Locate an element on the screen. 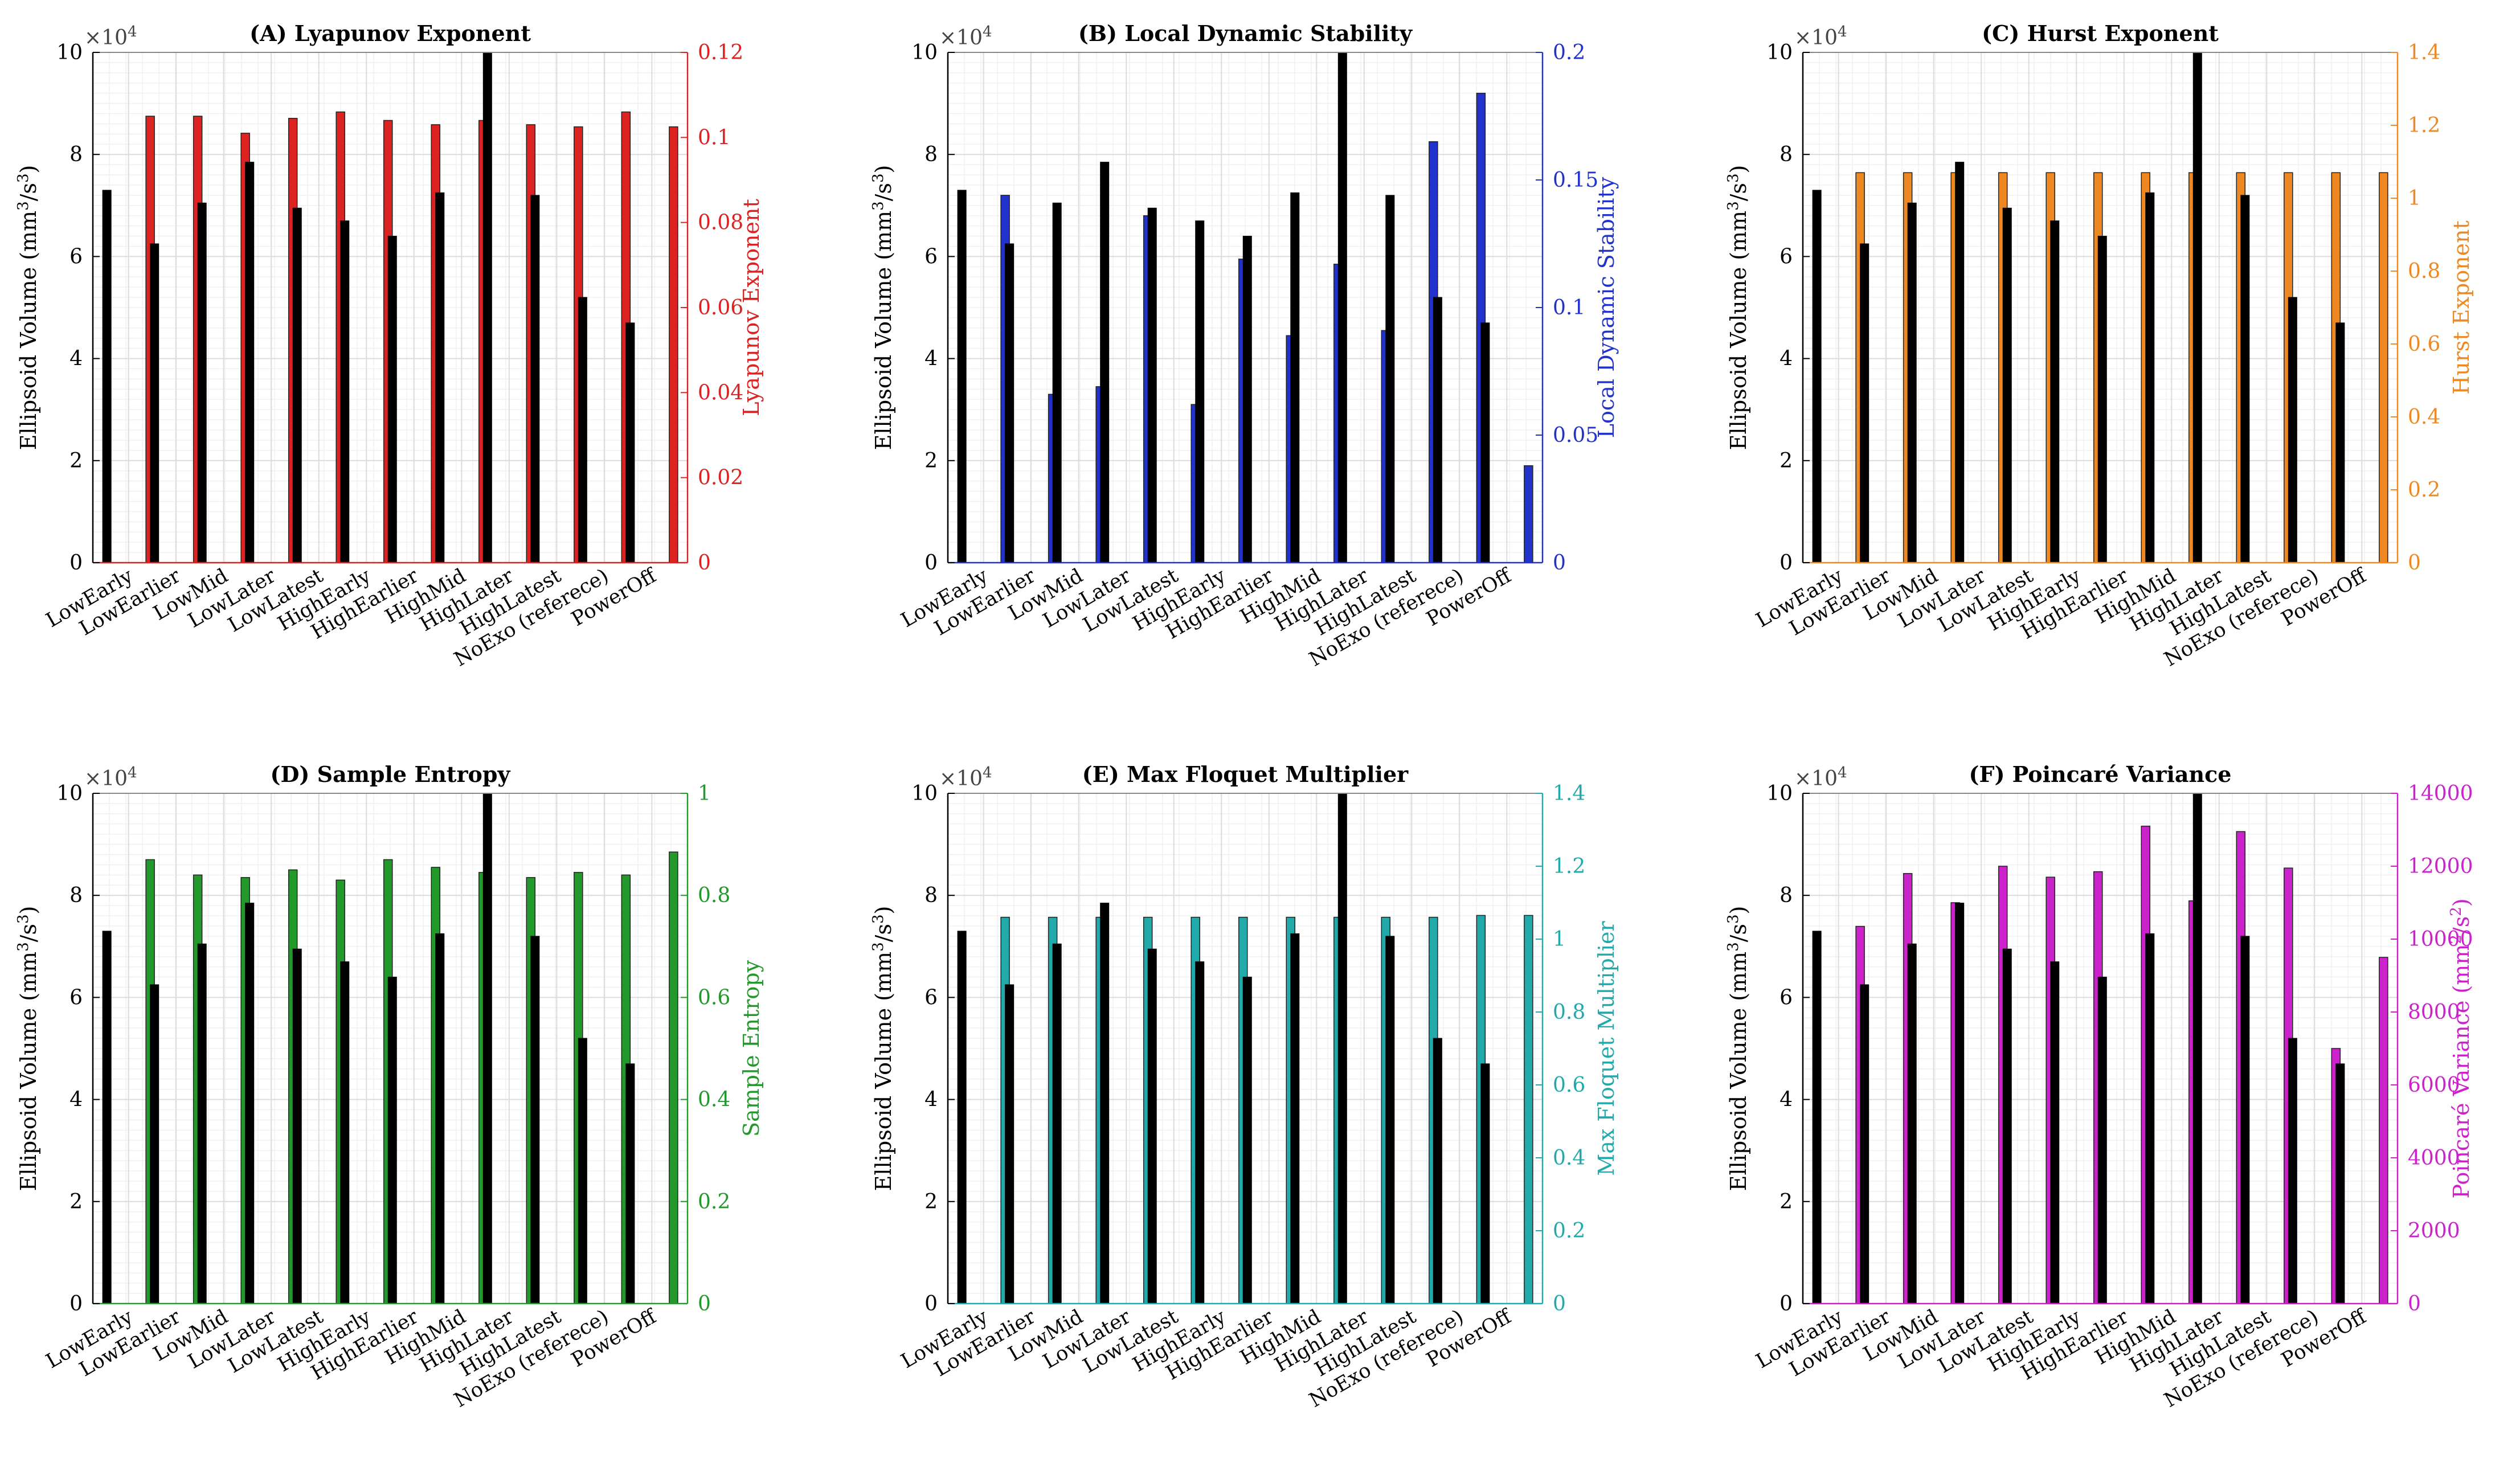  right-axis-label: Max Floquet Multiplier is located at coordinates (1607, 1048).